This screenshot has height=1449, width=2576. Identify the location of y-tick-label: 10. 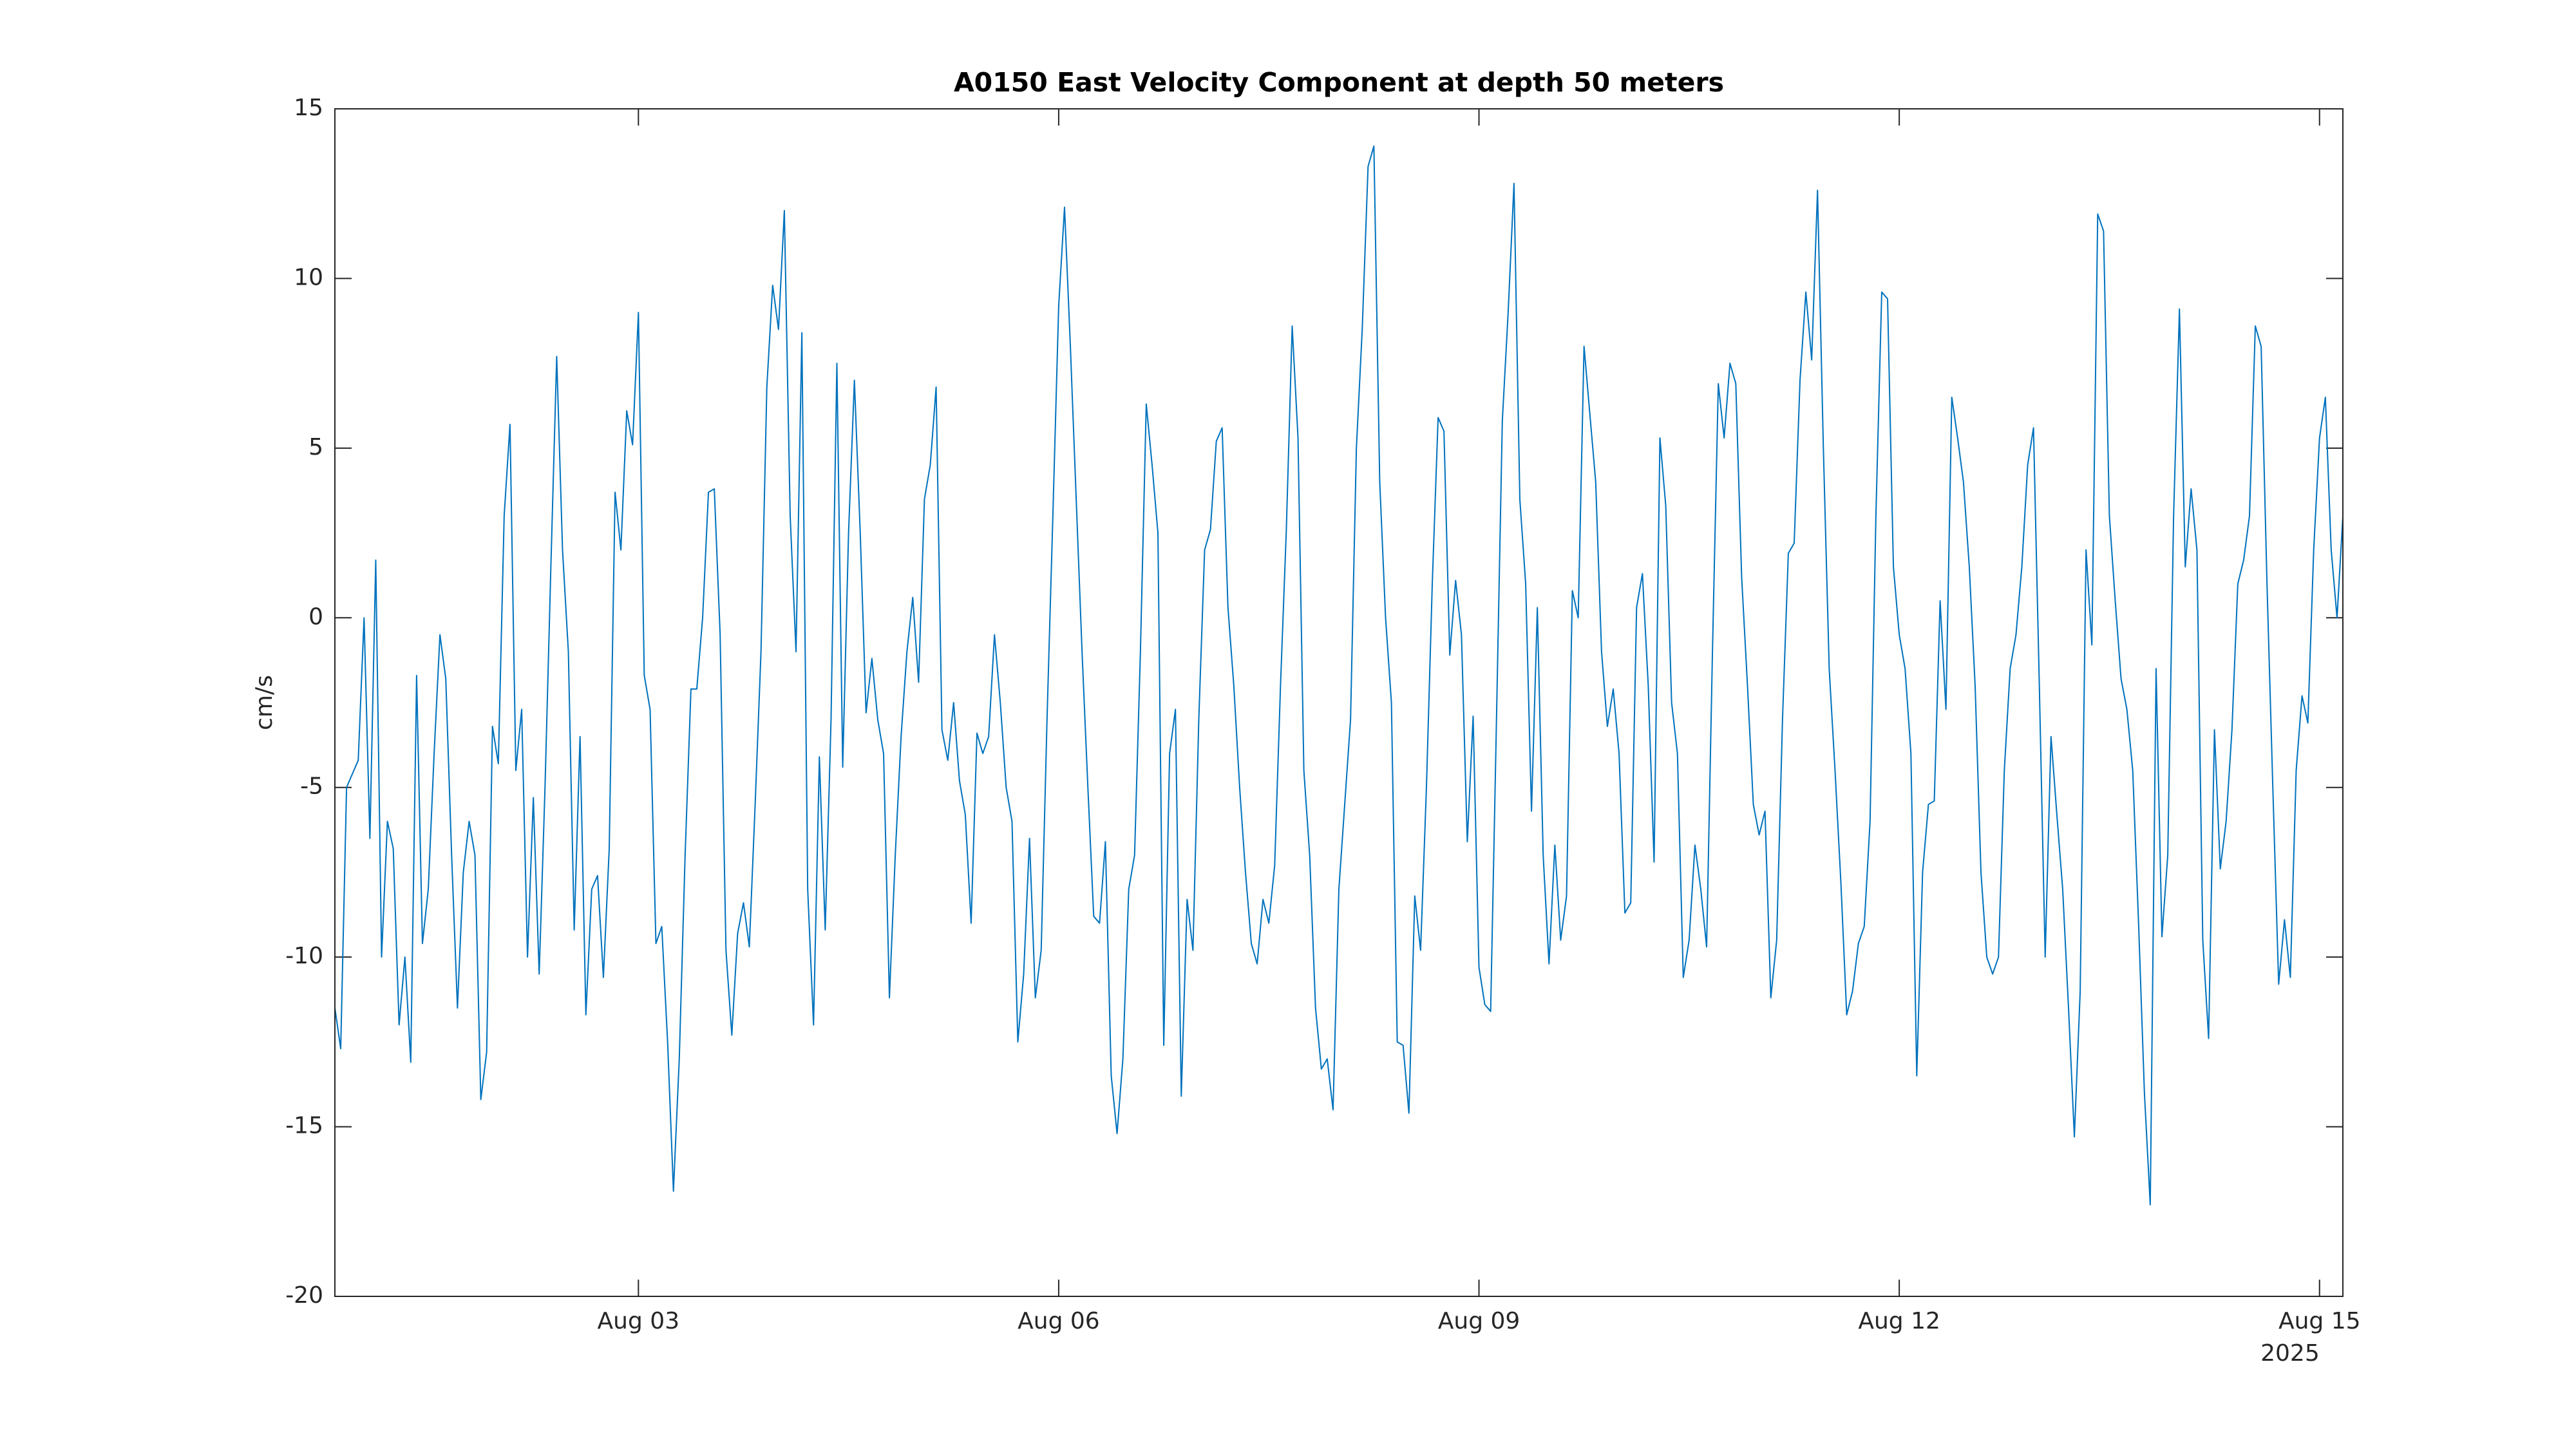
(309, 277).